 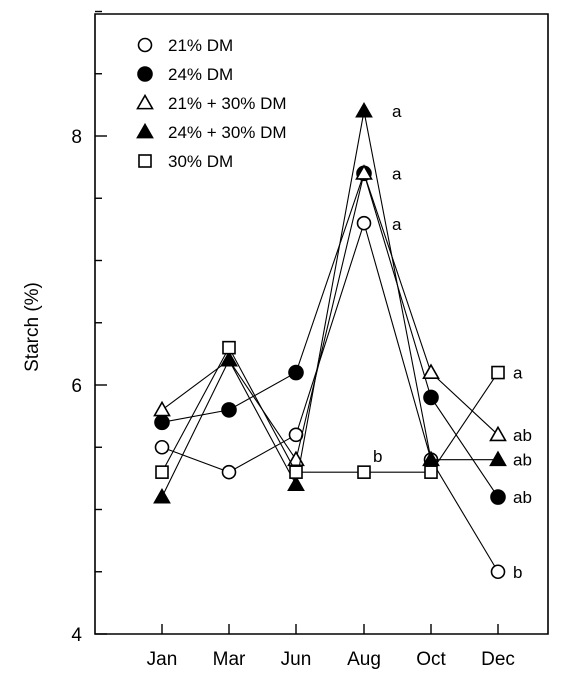 I want to click on legend-label: 30% DM, so click(x=200, y=161).